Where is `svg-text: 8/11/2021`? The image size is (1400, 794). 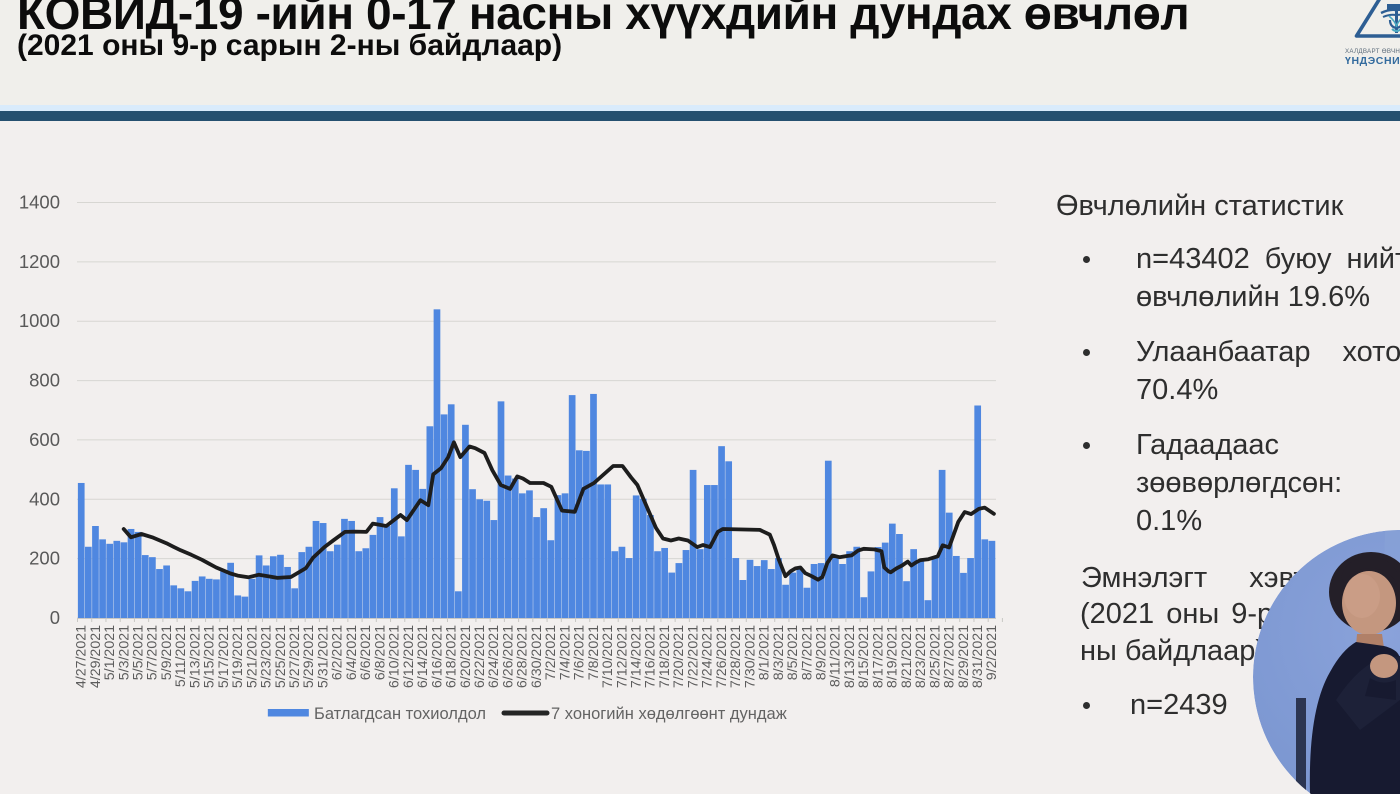 svg-text: 8/11/2021 is located at coordinates (836, 656).